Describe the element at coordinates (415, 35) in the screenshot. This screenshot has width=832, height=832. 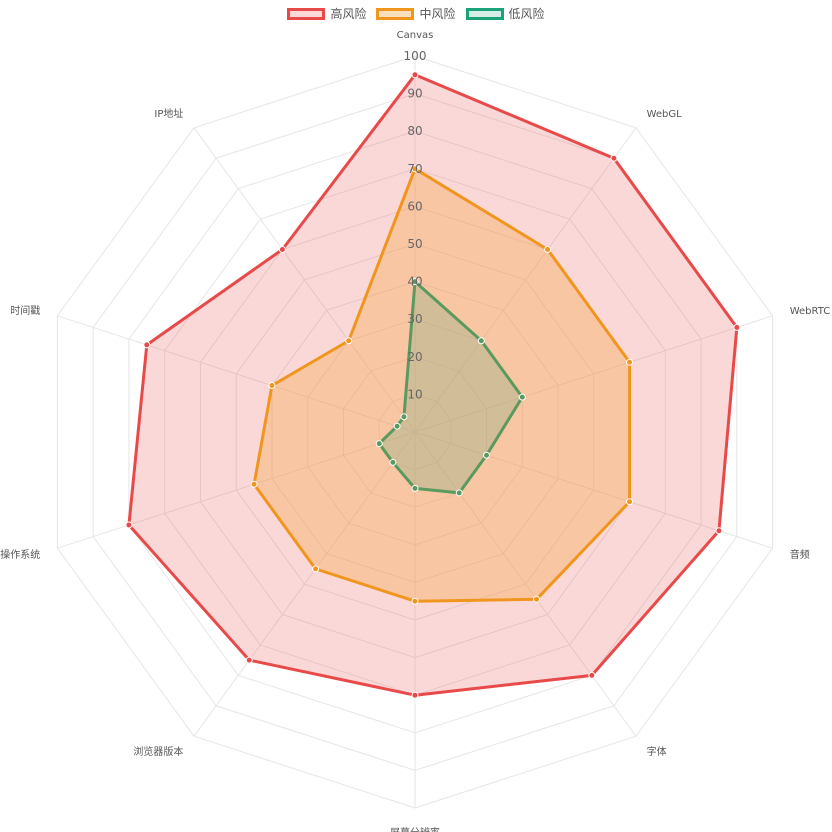
I see `category-label-0: Canvas` at that location.